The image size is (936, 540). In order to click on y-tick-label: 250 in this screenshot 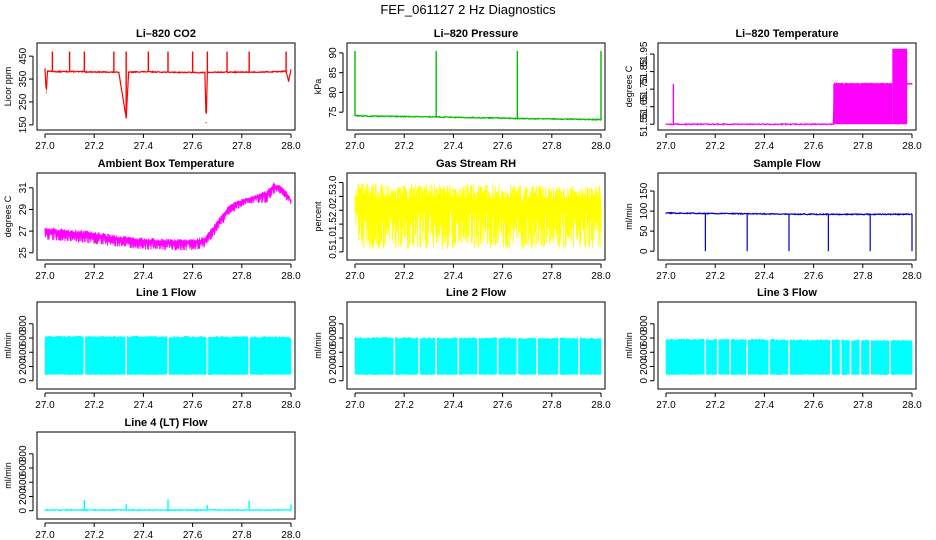, I will do `click(23, 101)`.